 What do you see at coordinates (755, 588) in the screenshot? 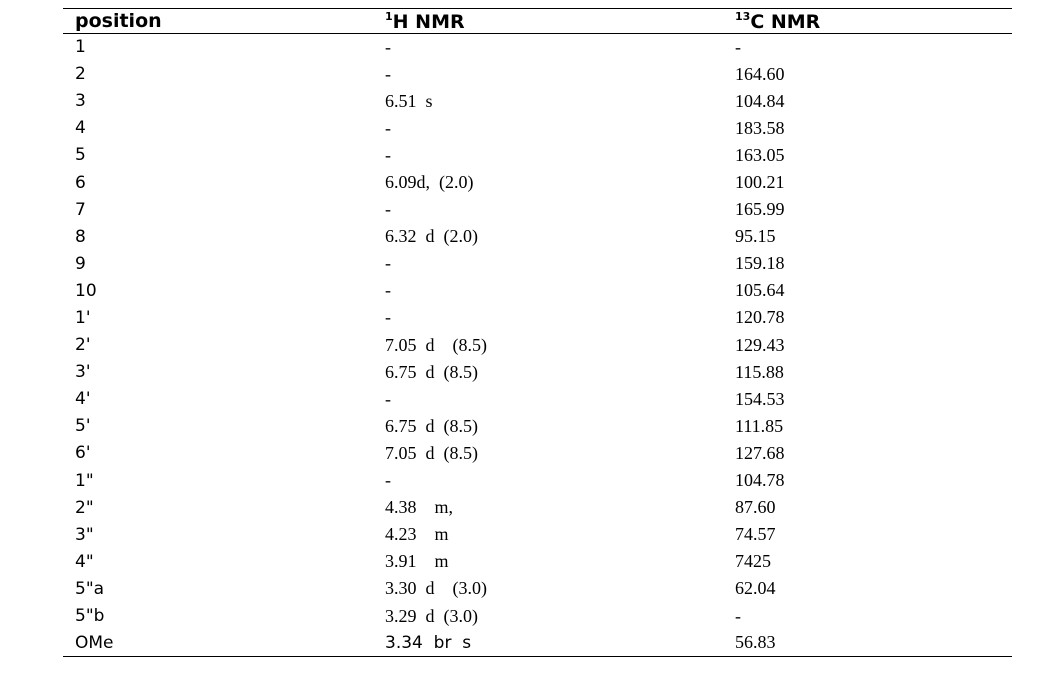
I see `table-cell: 62.04` at bounding box center [755, 588].